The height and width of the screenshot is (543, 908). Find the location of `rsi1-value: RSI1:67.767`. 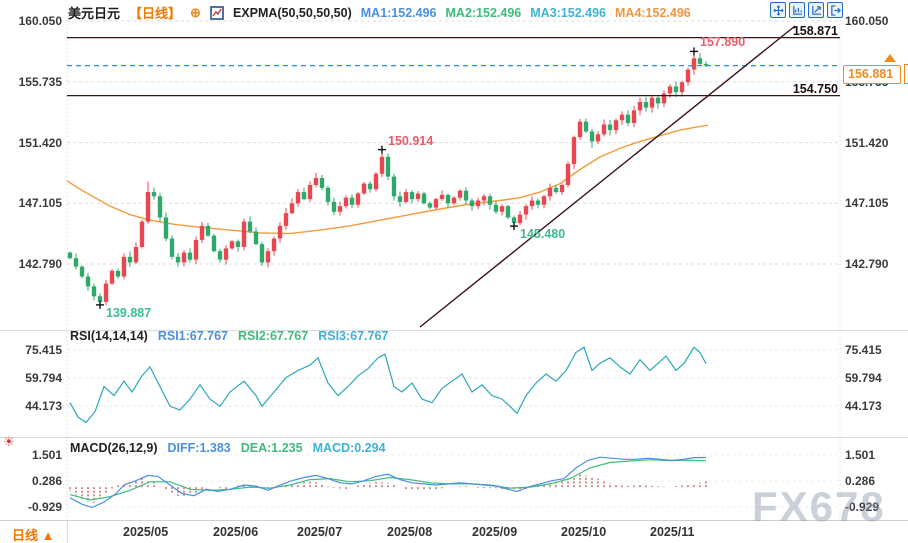

rsi1-value: RSI1:67.767 is located at coordinates (193, 336).